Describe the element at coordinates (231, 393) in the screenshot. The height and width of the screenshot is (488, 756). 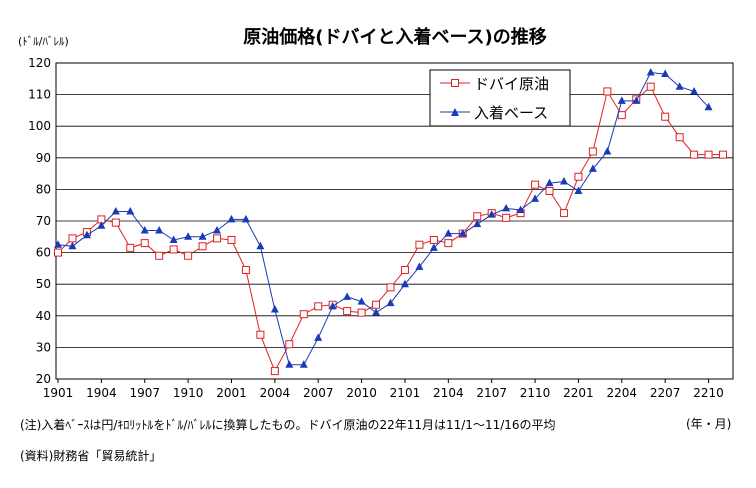
I see `x-tick-label: 2001` at that location.